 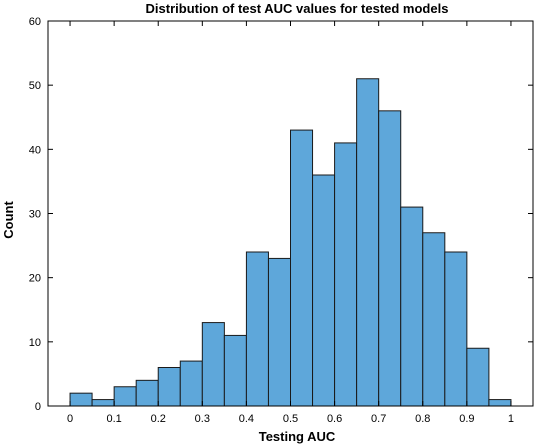 I want to click on x-tick-label: 1, so click(x=511, y=419).